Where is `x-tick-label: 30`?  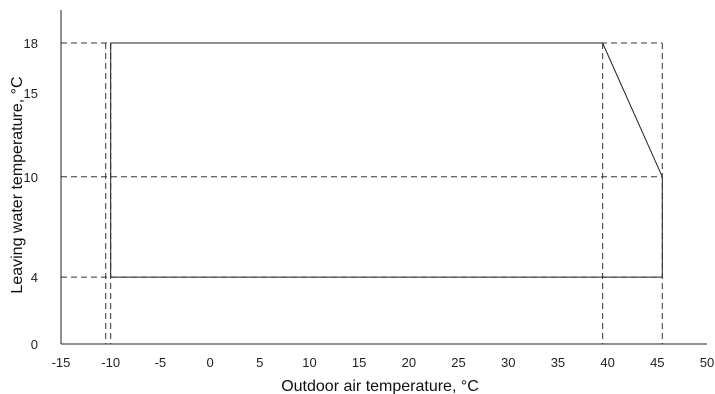 x-tick-label: 30 is located at coordinates (508, 362).